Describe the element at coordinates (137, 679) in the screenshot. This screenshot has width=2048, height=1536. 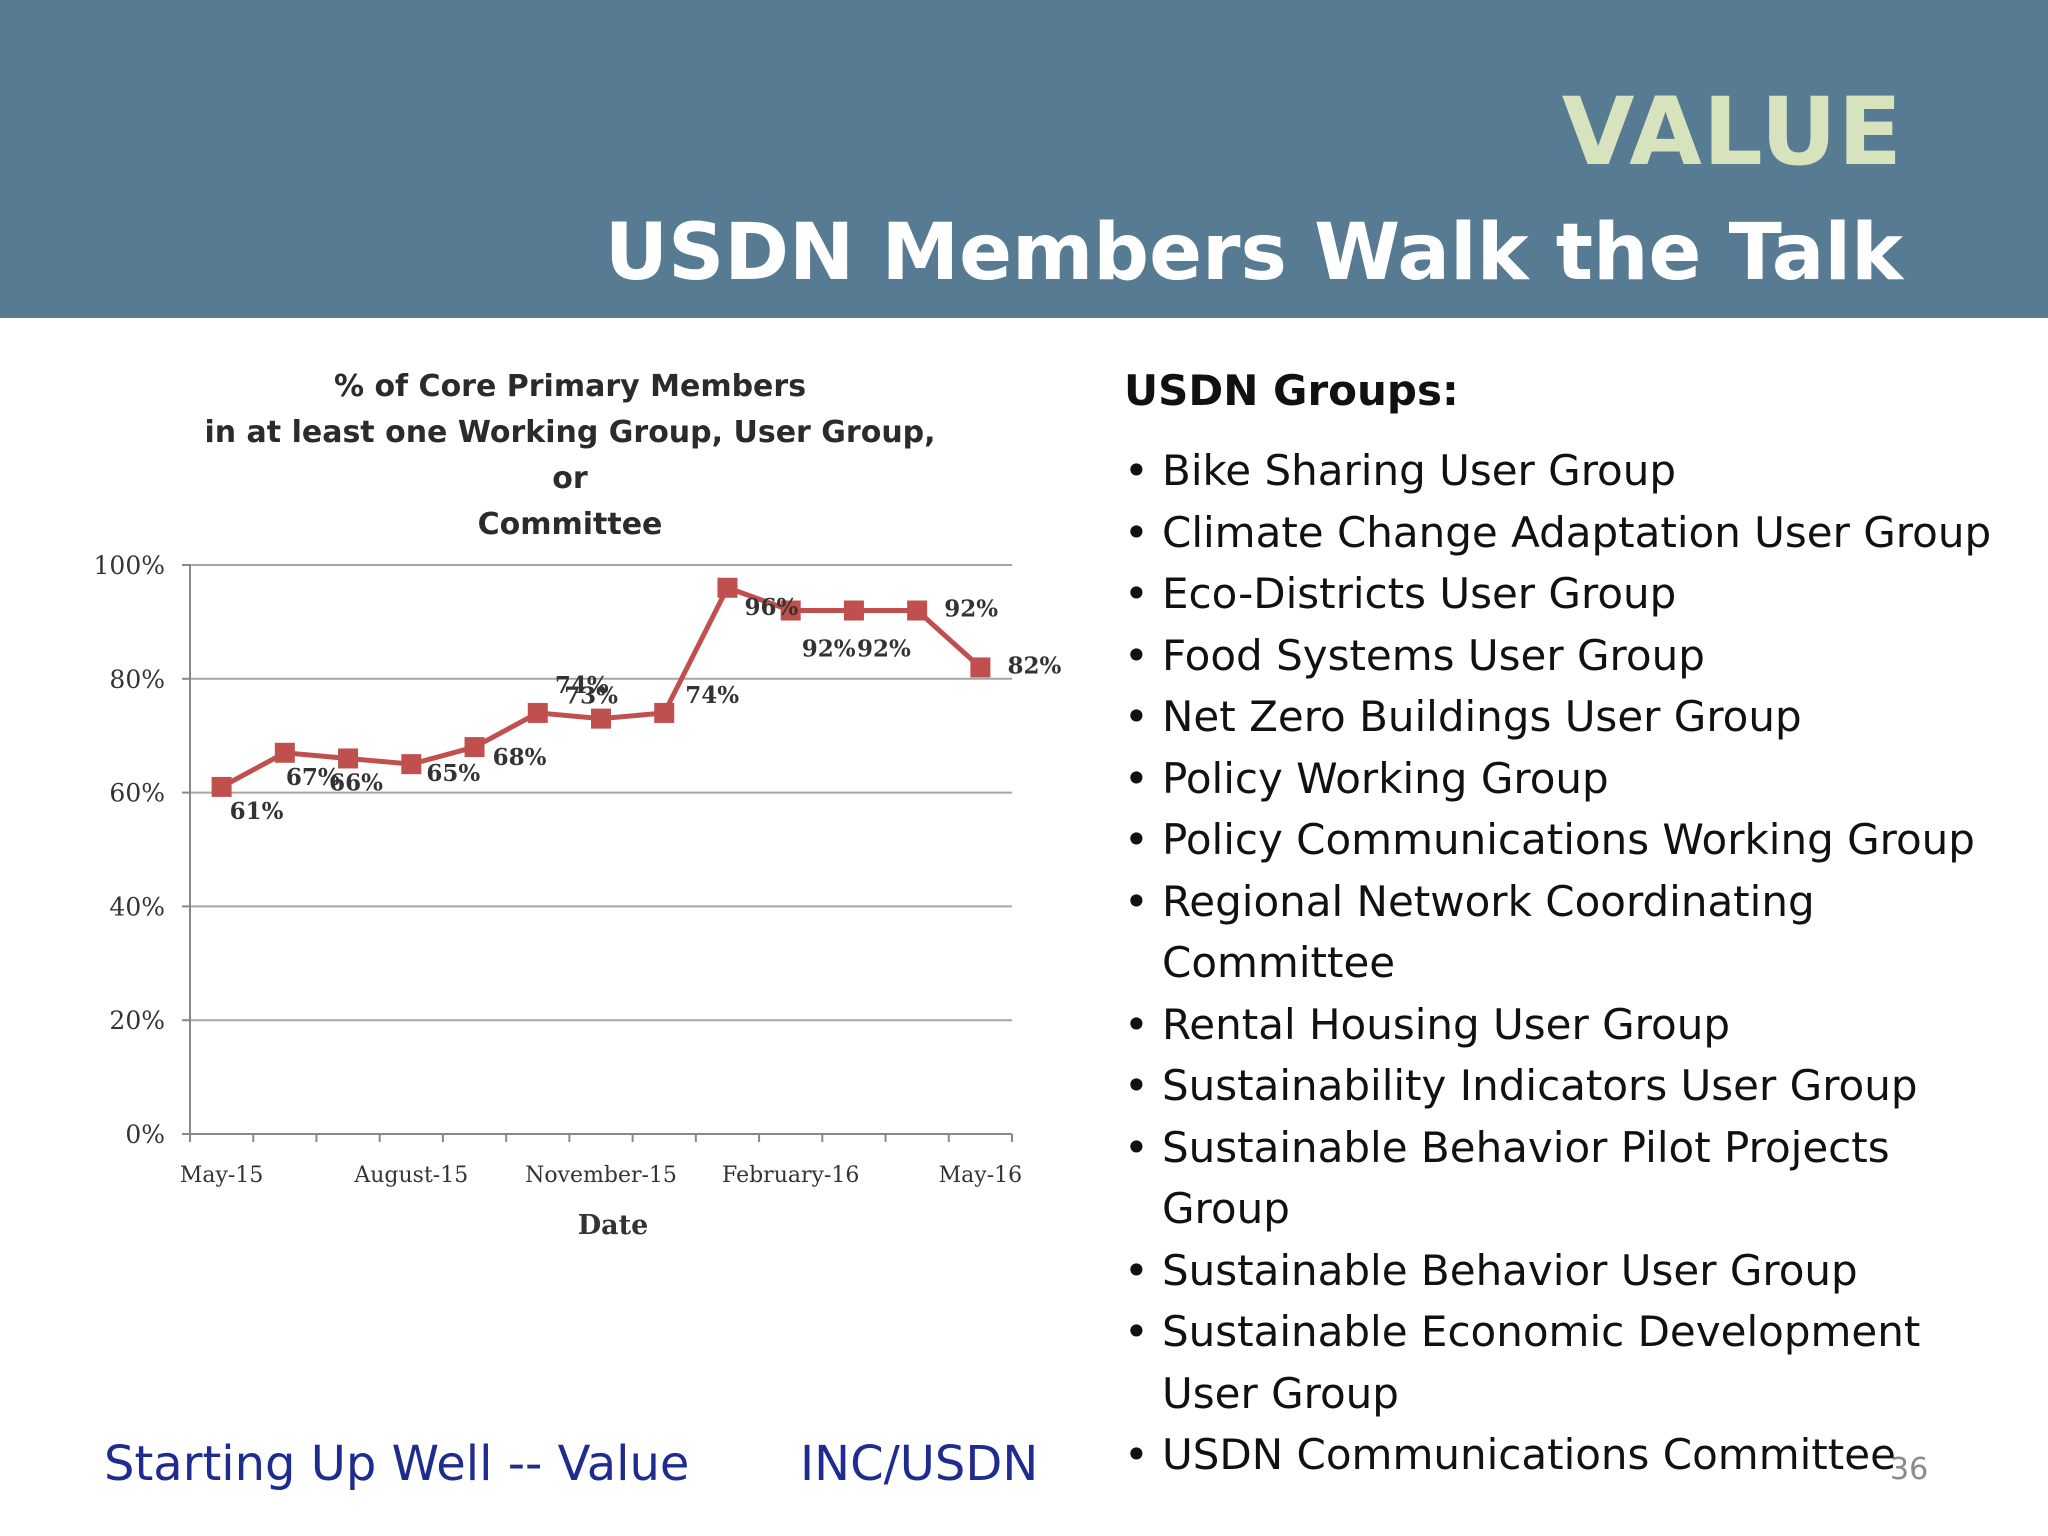
I see `y-tick-label: 80%` at that location.